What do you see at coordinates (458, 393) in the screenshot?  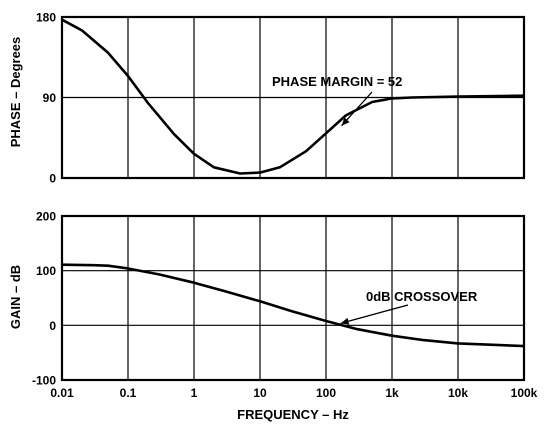 I see `x-tick-label: 10k` at bounding box center [458, 393].